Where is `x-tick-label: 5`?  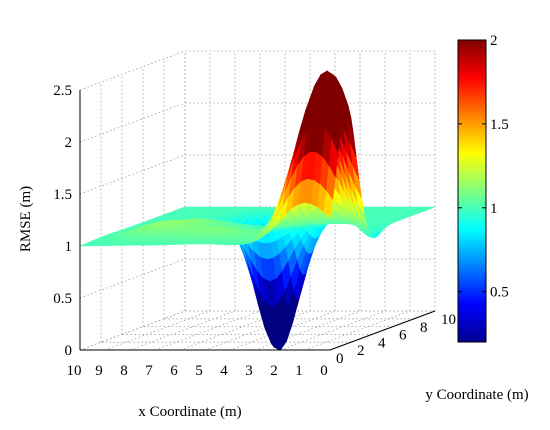 x-tick-label: 5 is located at coordinates (199, 371).